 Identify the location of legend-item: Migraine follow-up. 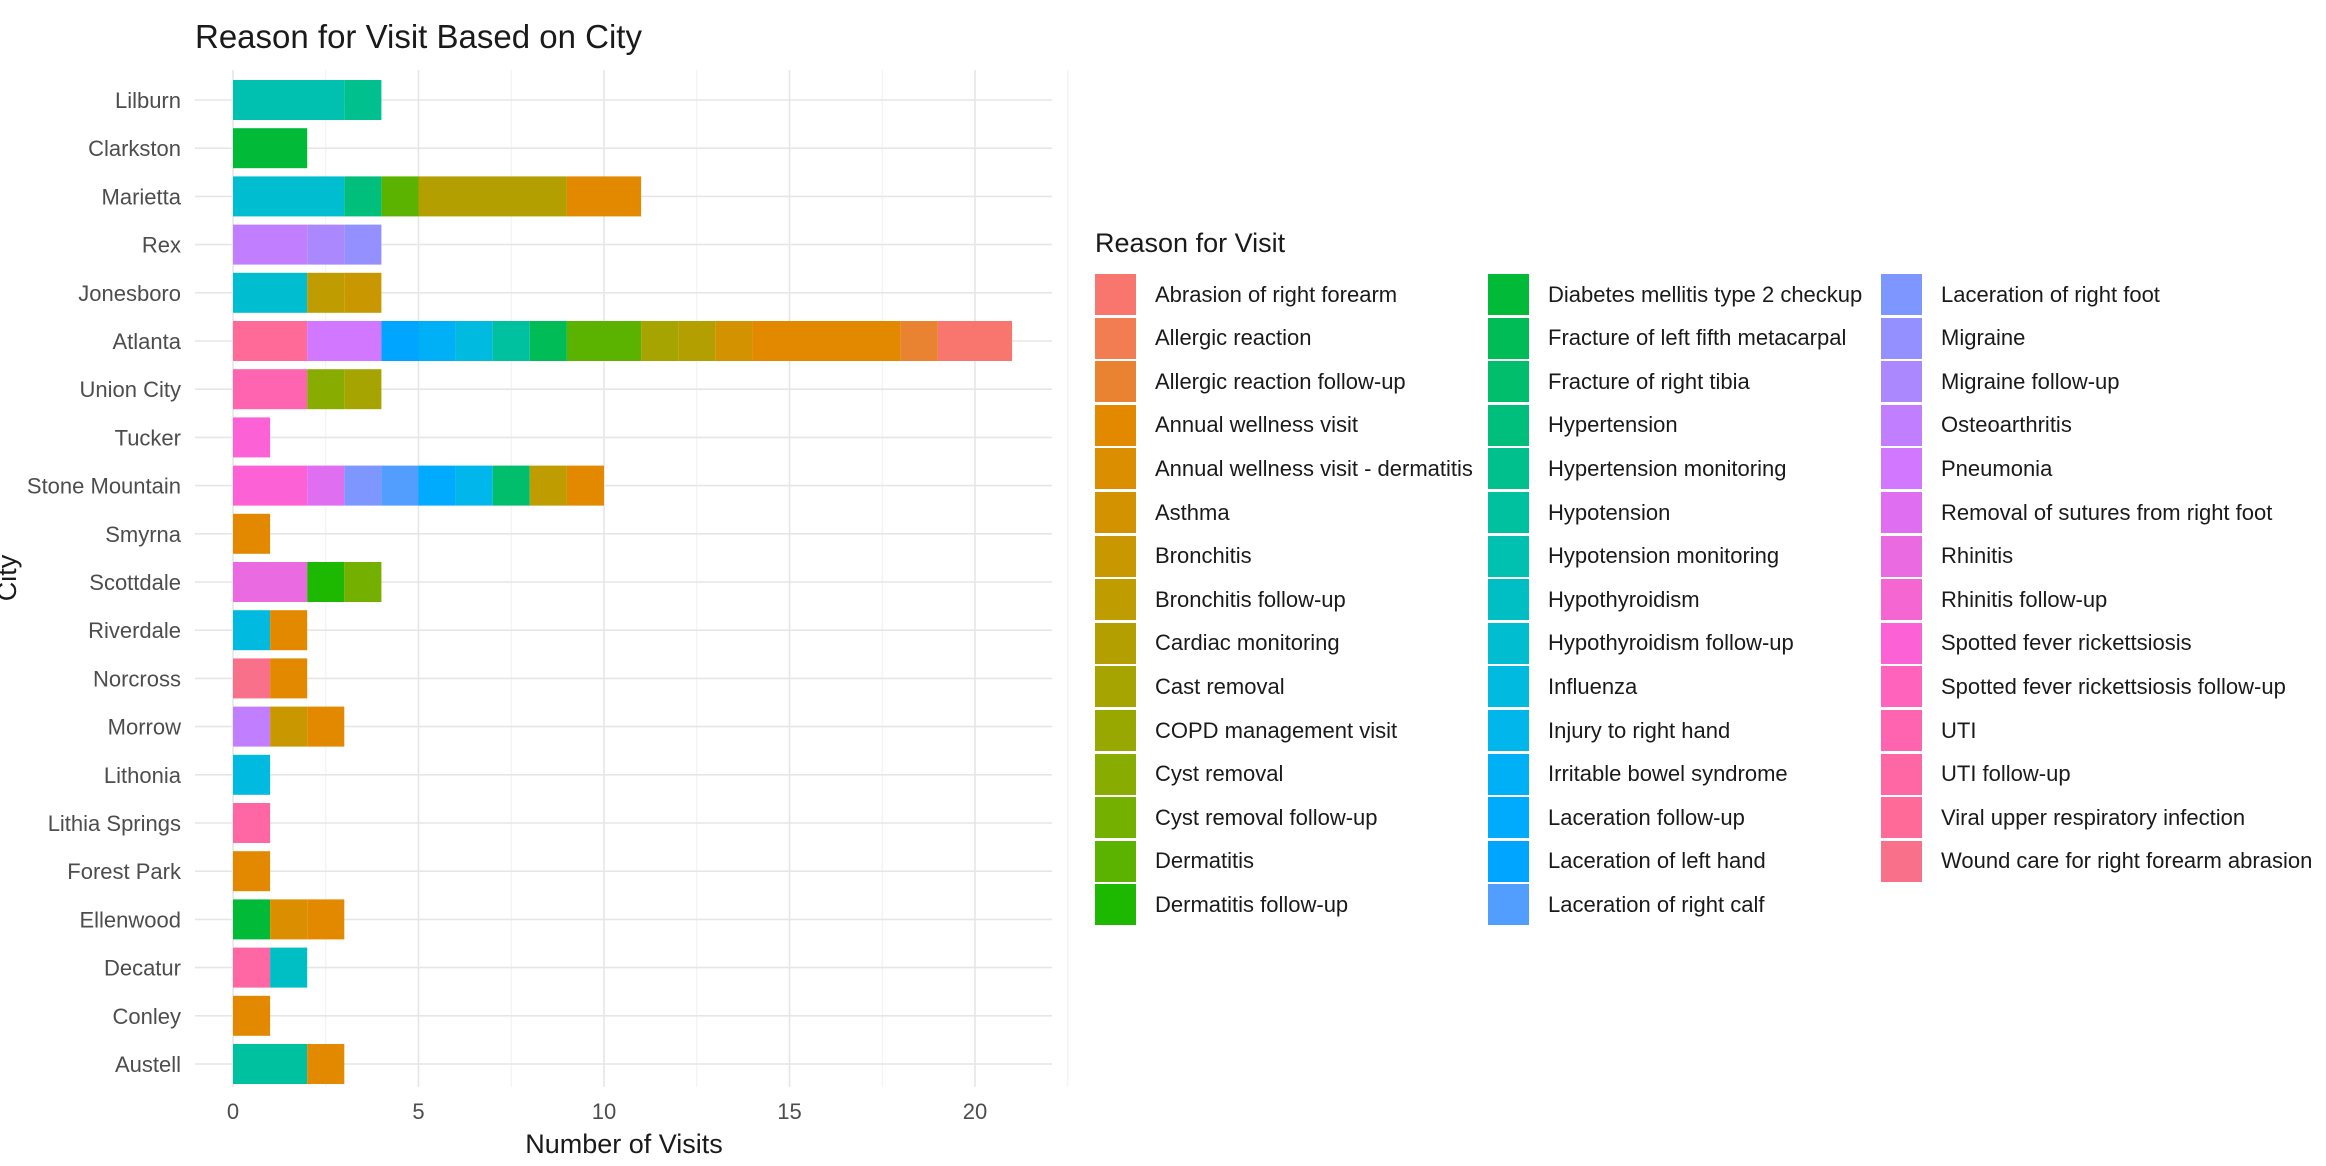
(2000, 381).